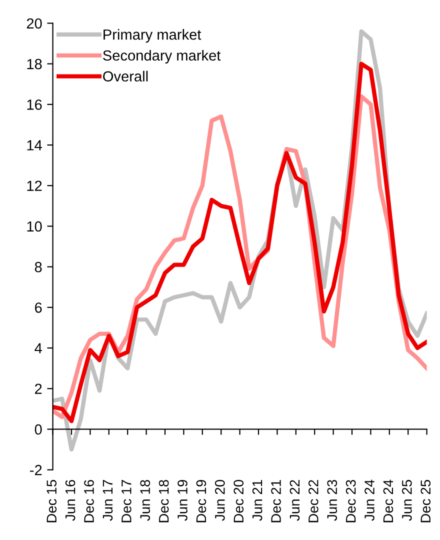  What do you see at coordinates (34, 64) in the screenshot?
I see `y-tick-label: 18` at bounding box center [34, 64].